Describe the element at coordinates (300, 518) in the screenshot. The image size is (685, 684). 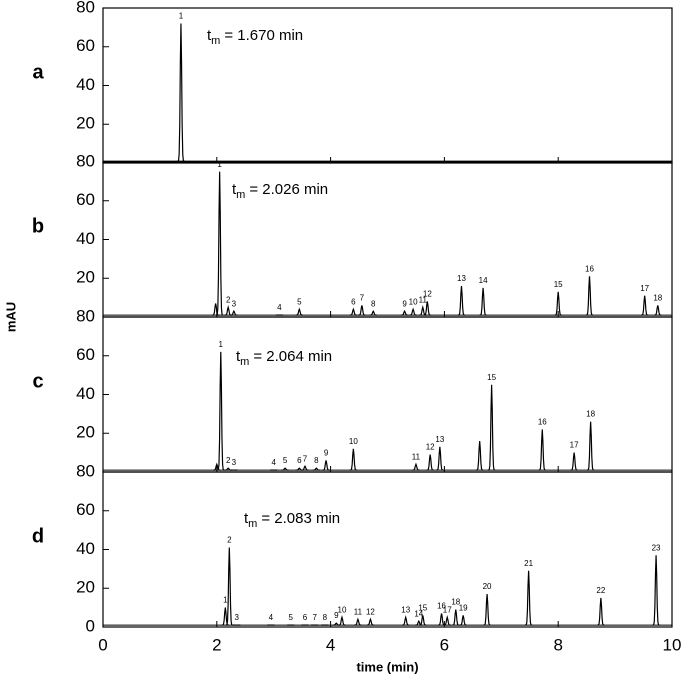
I see `annotation-text: = 2.083 min` at that location.